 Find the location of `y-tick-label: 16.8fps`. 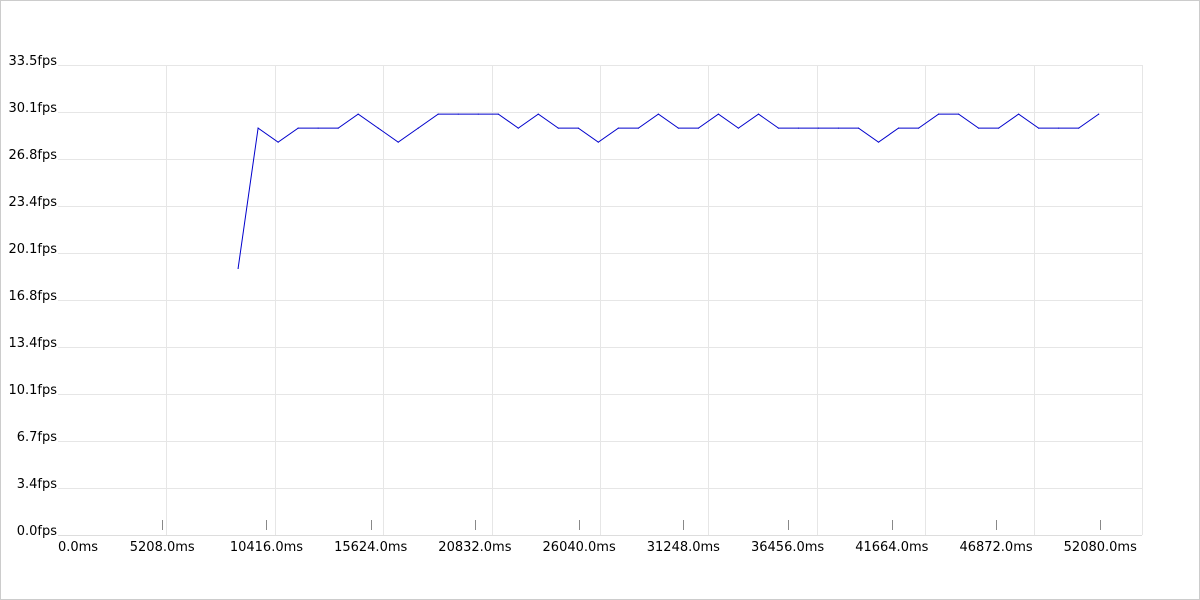

y-tick-label: 16.8fps is located at coordinates (32, 296).